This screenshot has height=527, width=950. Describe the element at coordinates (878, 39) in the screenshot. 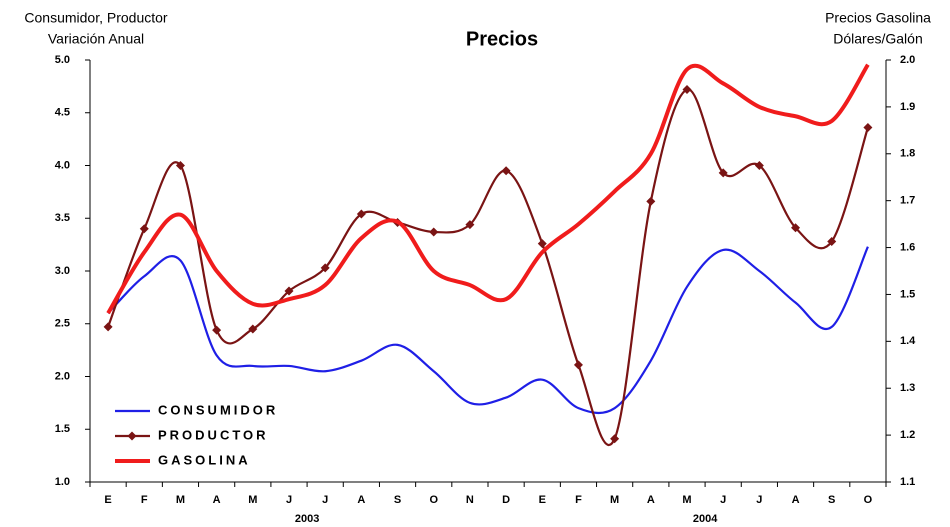

I see `y2-axis-title: Dólares/Galón` at that location.